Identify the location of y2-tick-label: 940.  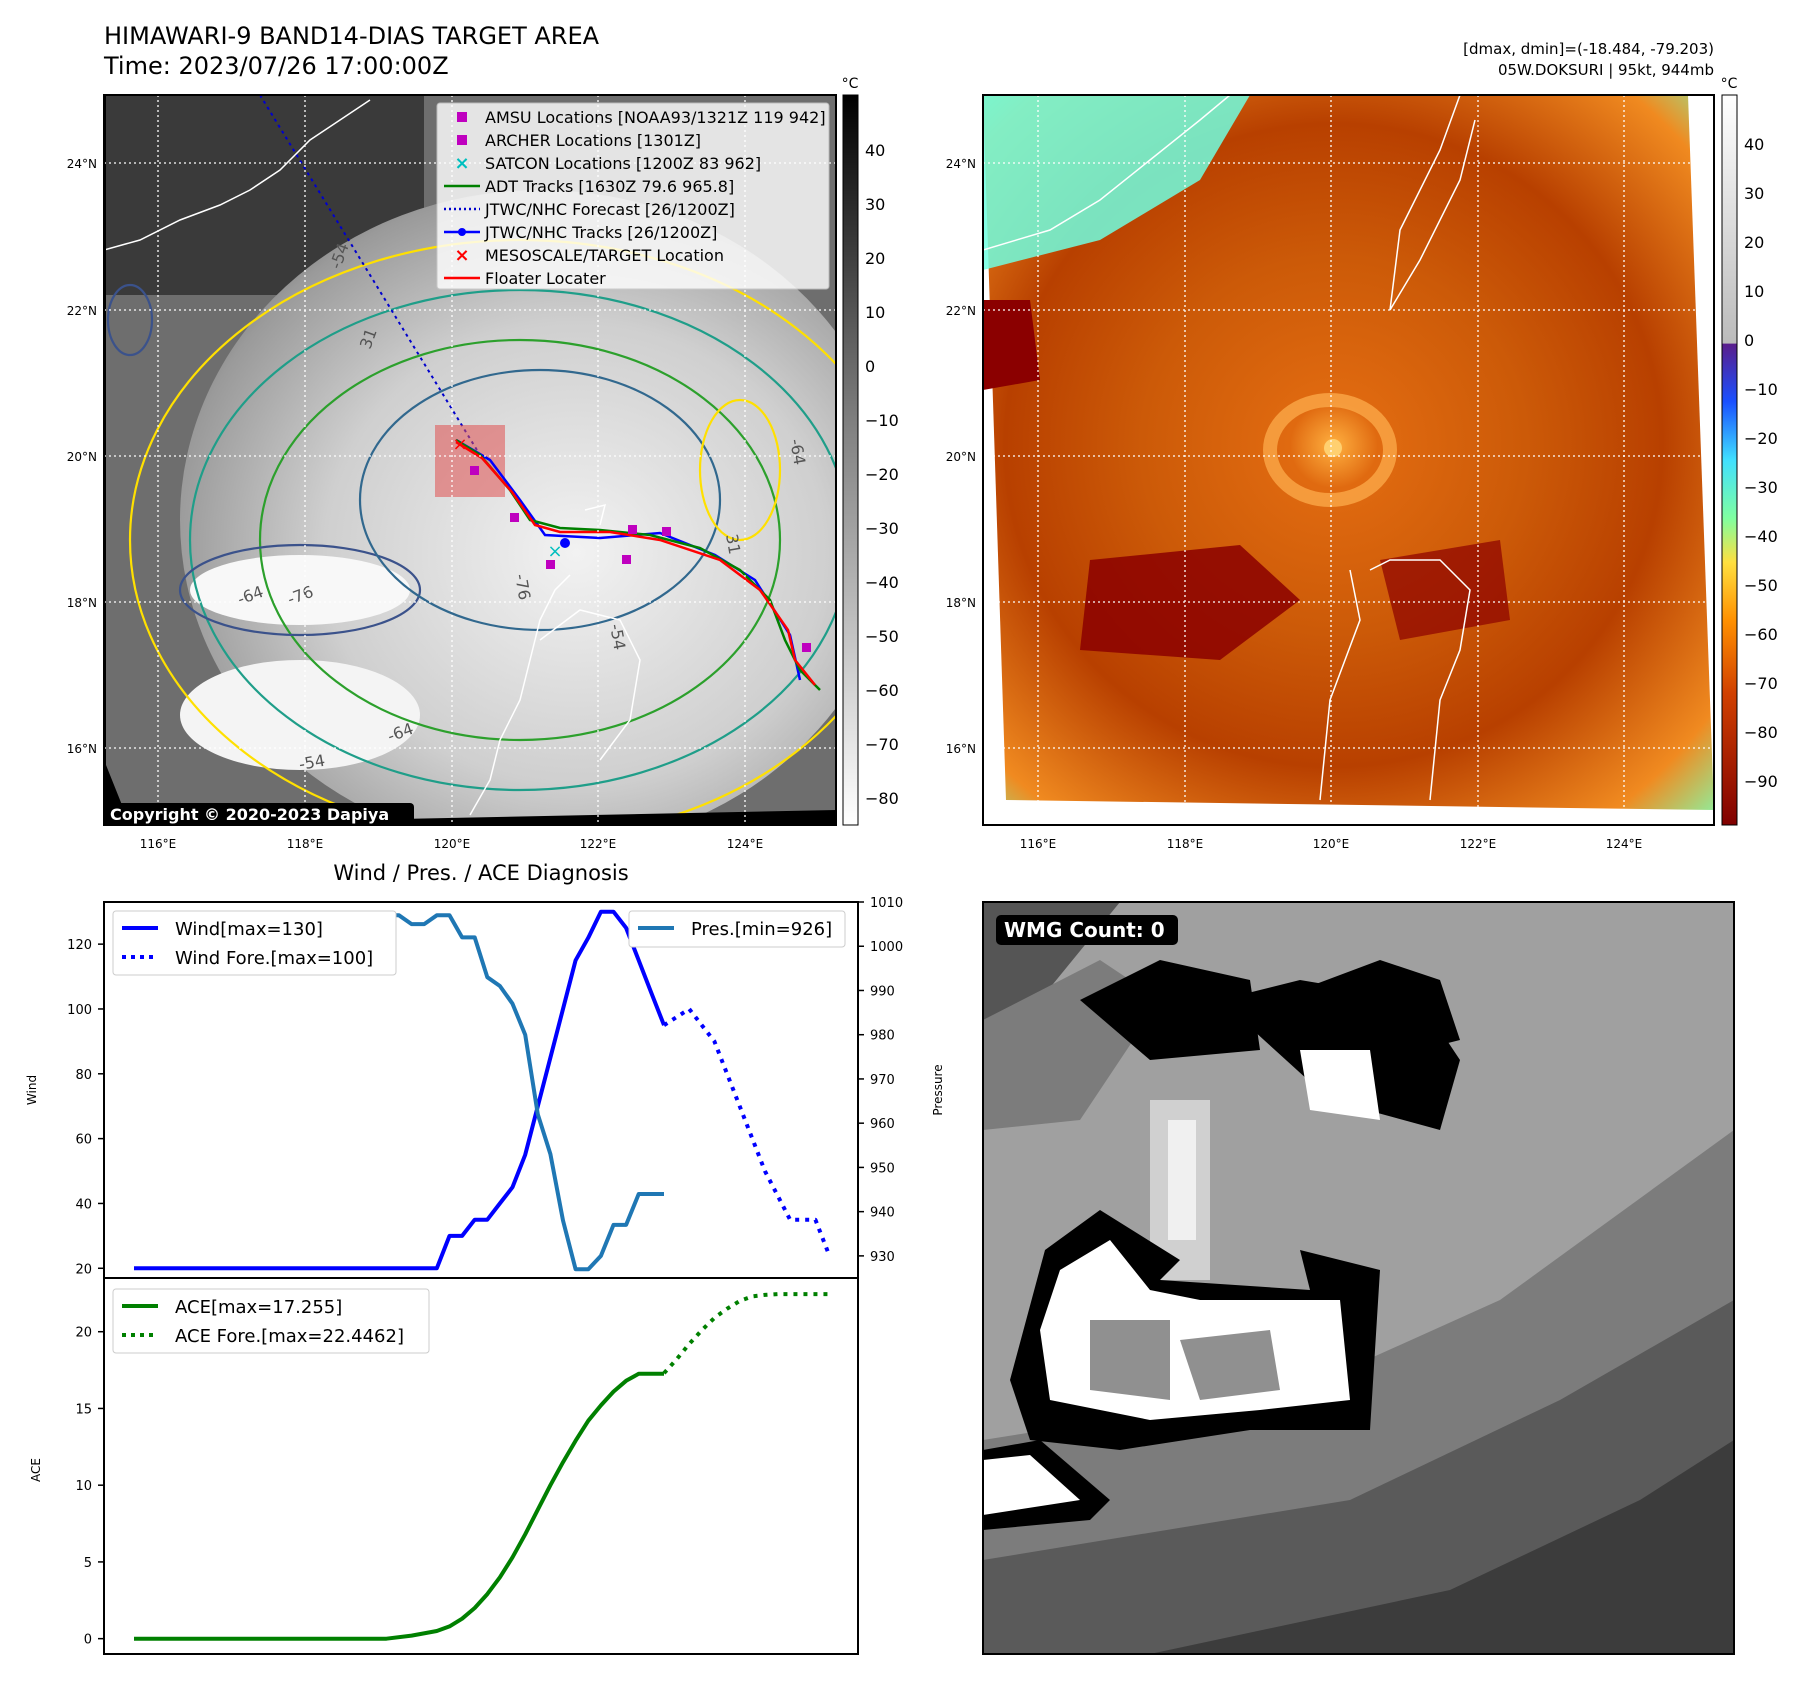
(882, 1213).